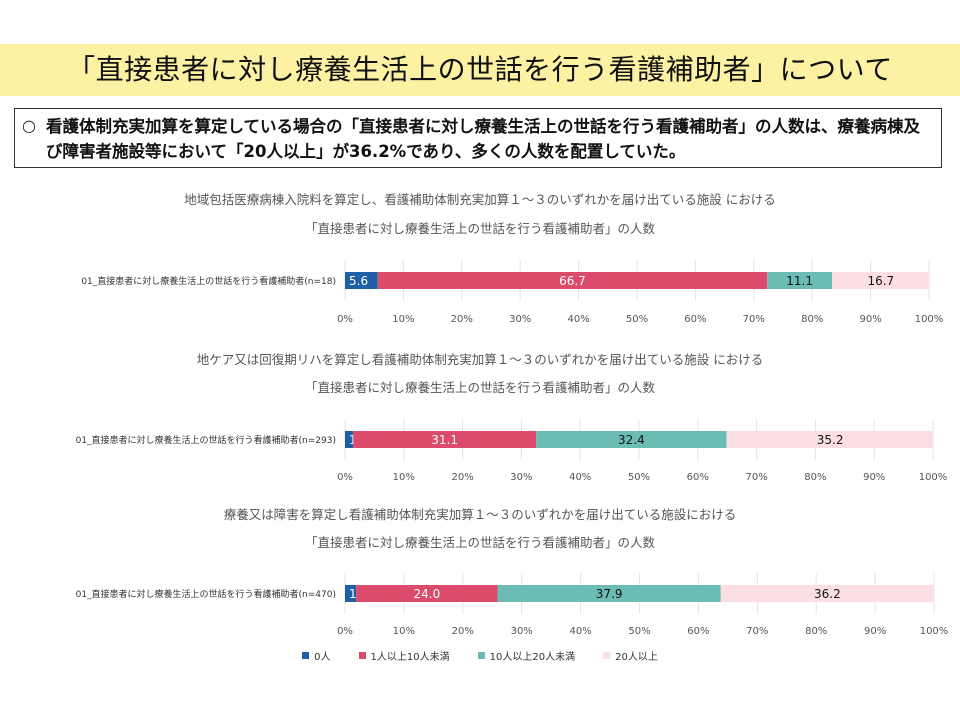  I want to click on legend-item-3: 20人以上, so click(630, 655).